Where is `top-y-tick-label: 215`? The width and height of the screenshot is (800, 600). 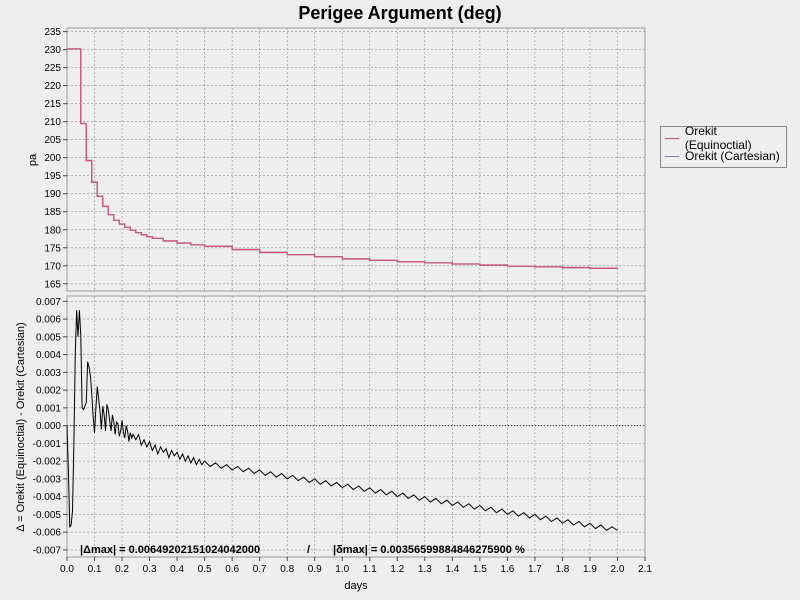
top-y-tick-label: 215 is located at coordinates (52, 104).